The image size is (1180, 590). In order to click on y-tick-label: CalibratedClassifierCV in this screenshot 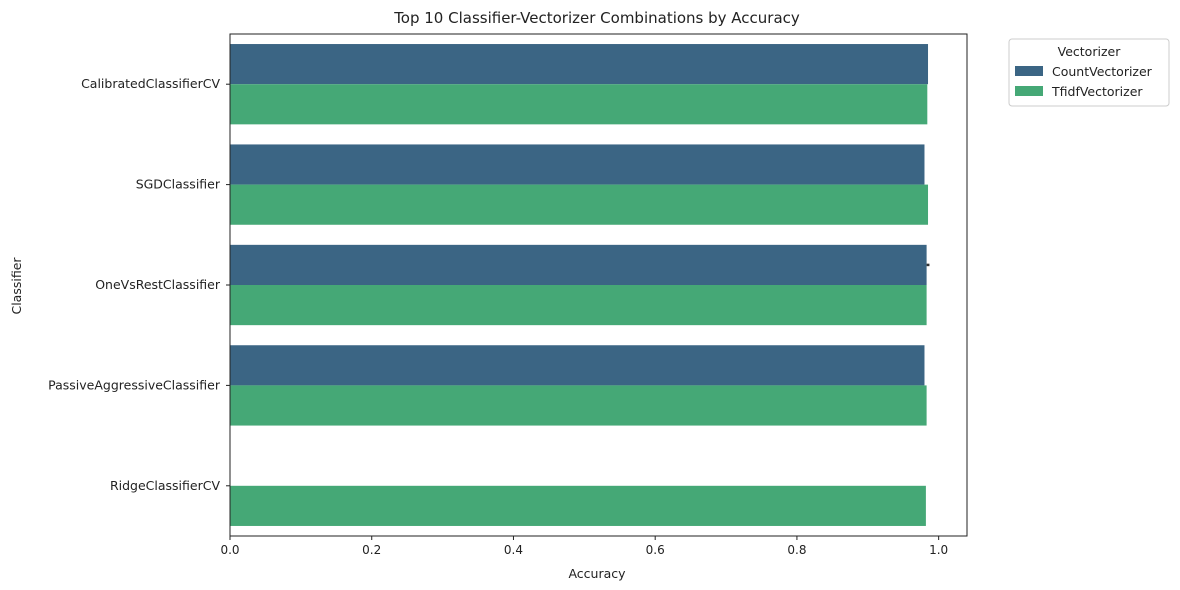, I will do `click(150, 83)`.